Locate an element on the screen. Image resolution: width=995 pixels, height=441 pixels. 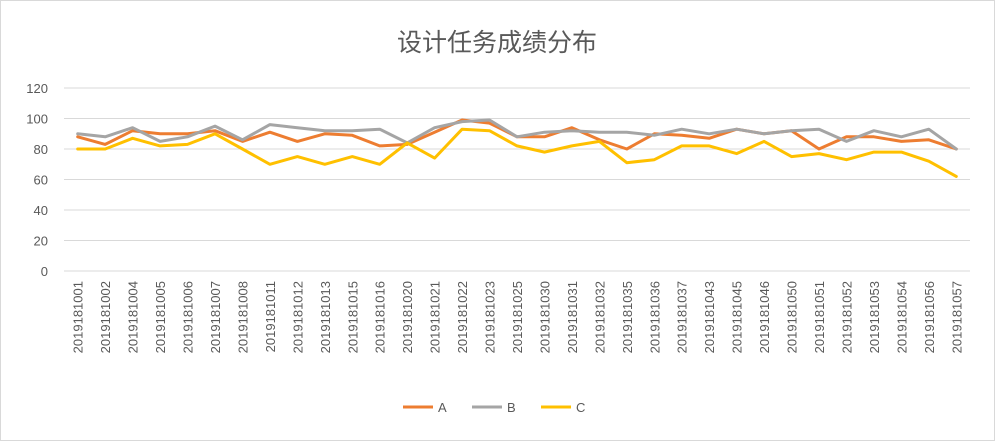
x-tick-label: 2019181004 is located at coordinates (133, 317).